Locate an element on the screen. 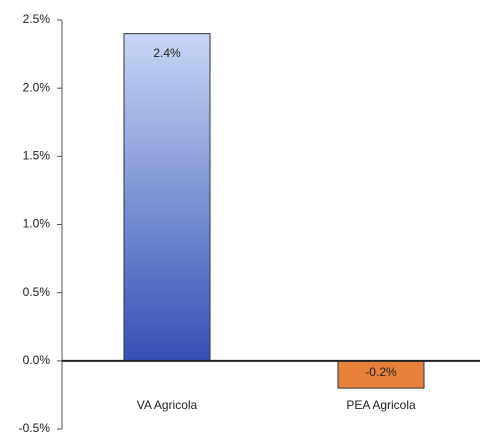  x-tick-label: PEA Agricola is located at coordinates (381, 405).